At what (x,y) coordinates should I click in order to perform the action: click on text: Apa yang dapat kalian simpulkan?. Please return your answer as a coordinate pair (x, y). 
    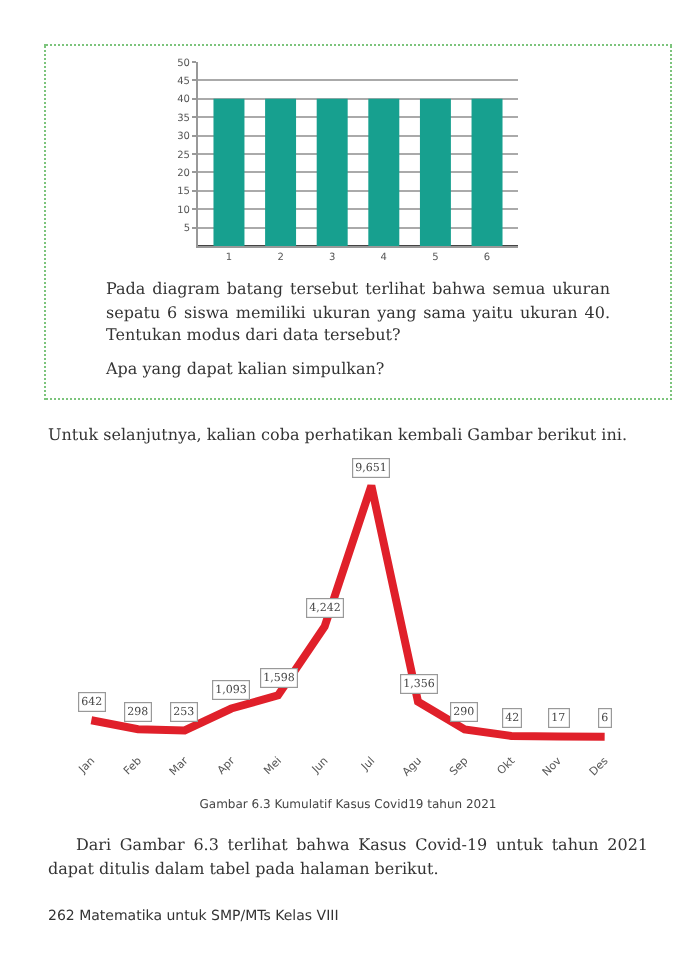
    Looking at the image, I should click on (246, 369).